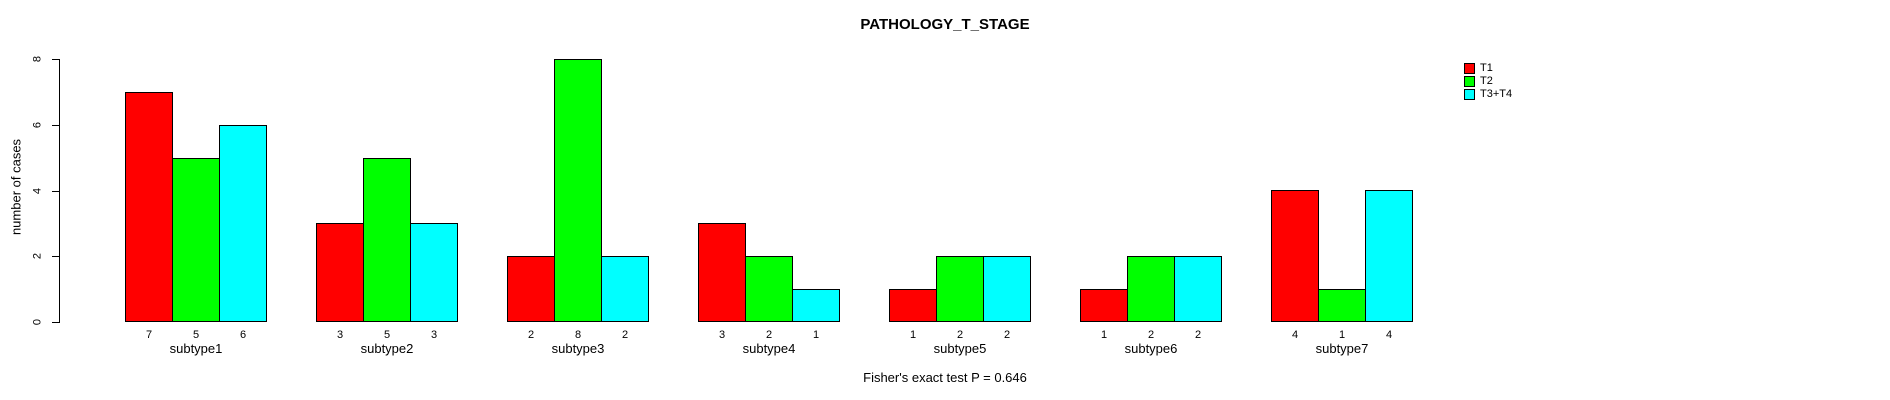 The height and width of the screenshot is (400, 1890). Describe the element at coordinates (769, 348) in the screenshot. I see `x-category-label-subtype4: subtype4` at that location.